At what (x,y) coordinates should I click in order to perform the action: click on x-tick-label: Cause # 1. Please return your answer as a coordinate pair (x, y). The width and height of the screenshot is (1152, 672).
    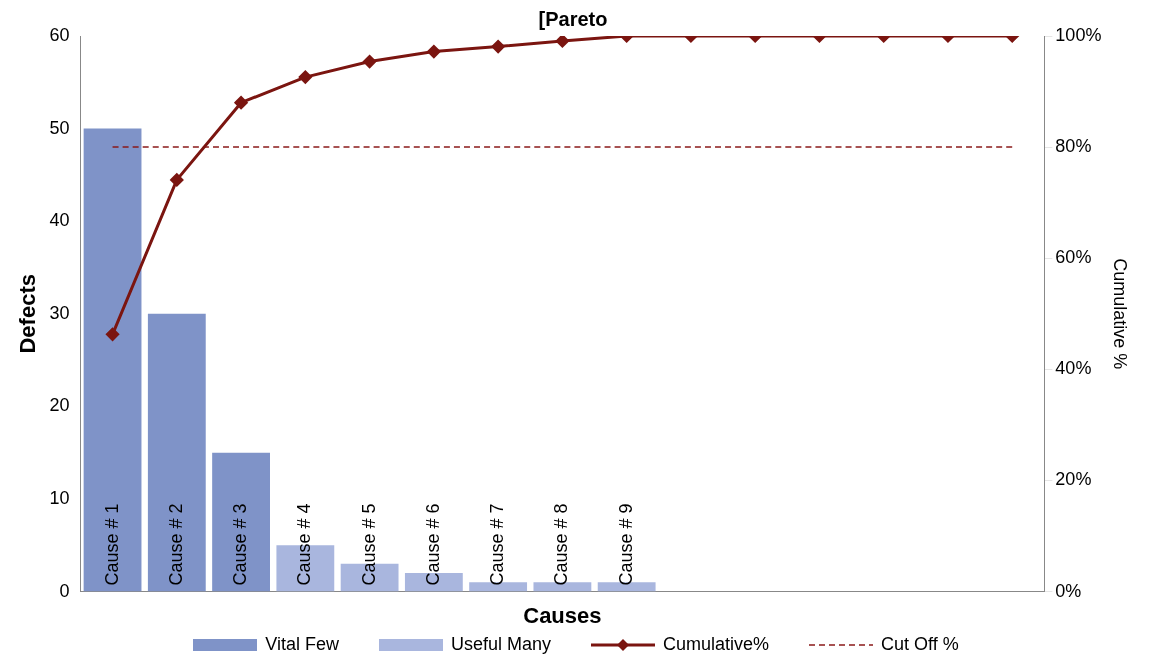
    Looking at the image, I should click on (111, 544).